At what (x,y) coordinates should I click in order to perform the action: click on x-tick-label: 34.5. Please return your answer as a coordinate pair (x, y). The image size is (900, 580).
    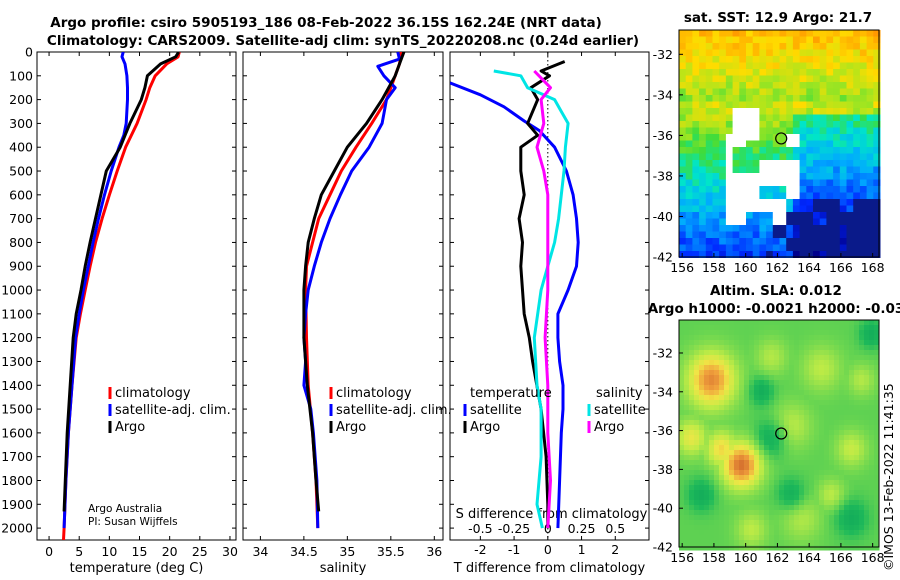
    Looking at the image, I should click on (304, 551).